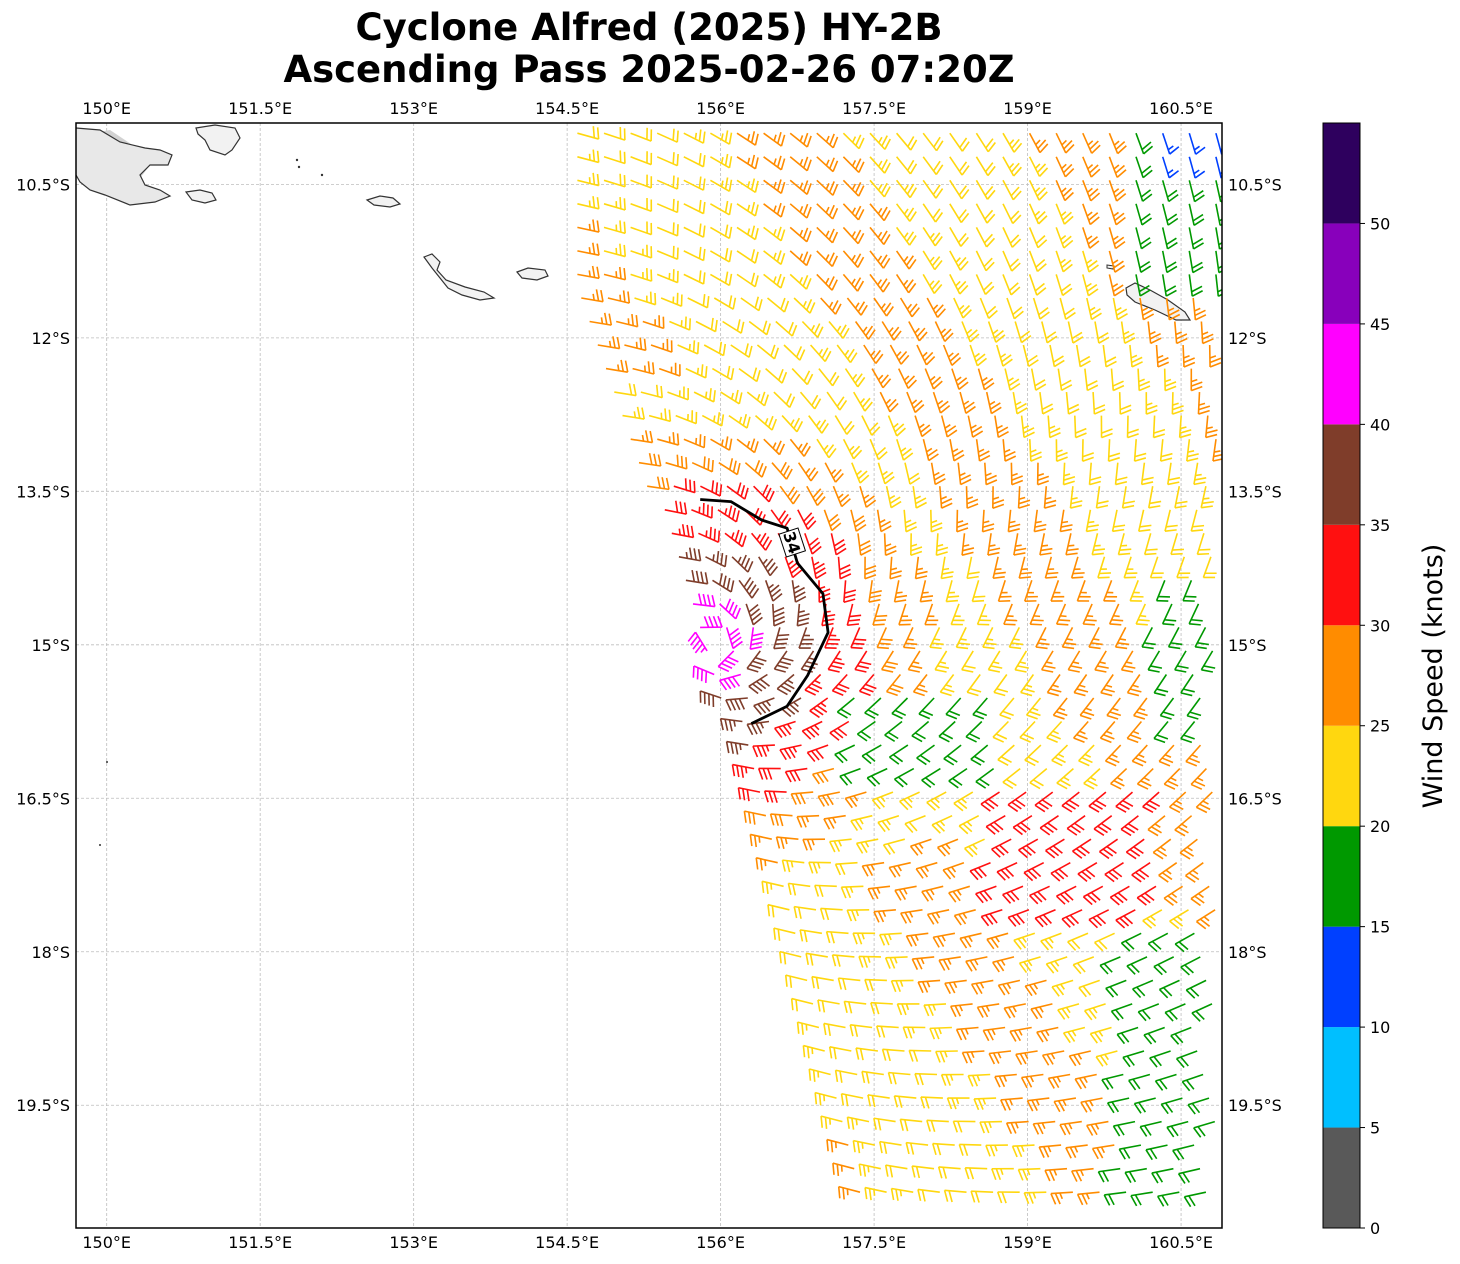 The image size is (1460, 1264). What do you see at coordinates (1341, 374) in the screenshot?
I see `colorbar-bin` at bounding box center [1341, 374].